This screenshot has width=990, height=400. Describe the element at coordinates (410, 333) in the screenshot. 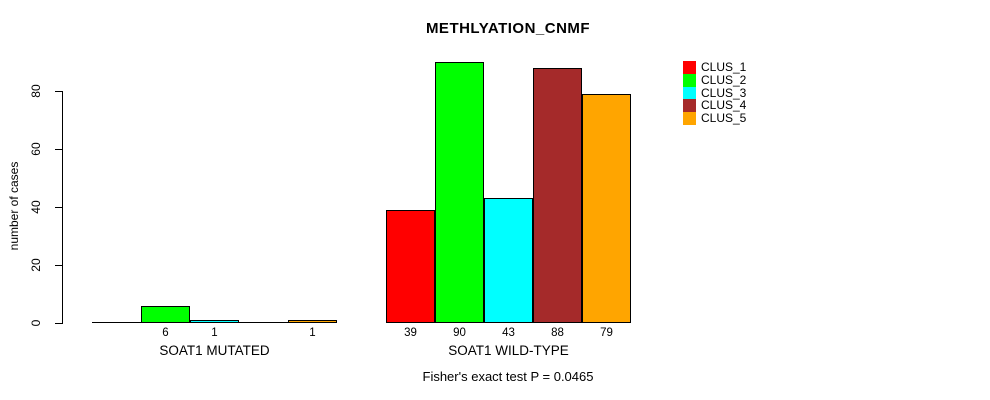

I see `bar-value-label: 39` at that location.